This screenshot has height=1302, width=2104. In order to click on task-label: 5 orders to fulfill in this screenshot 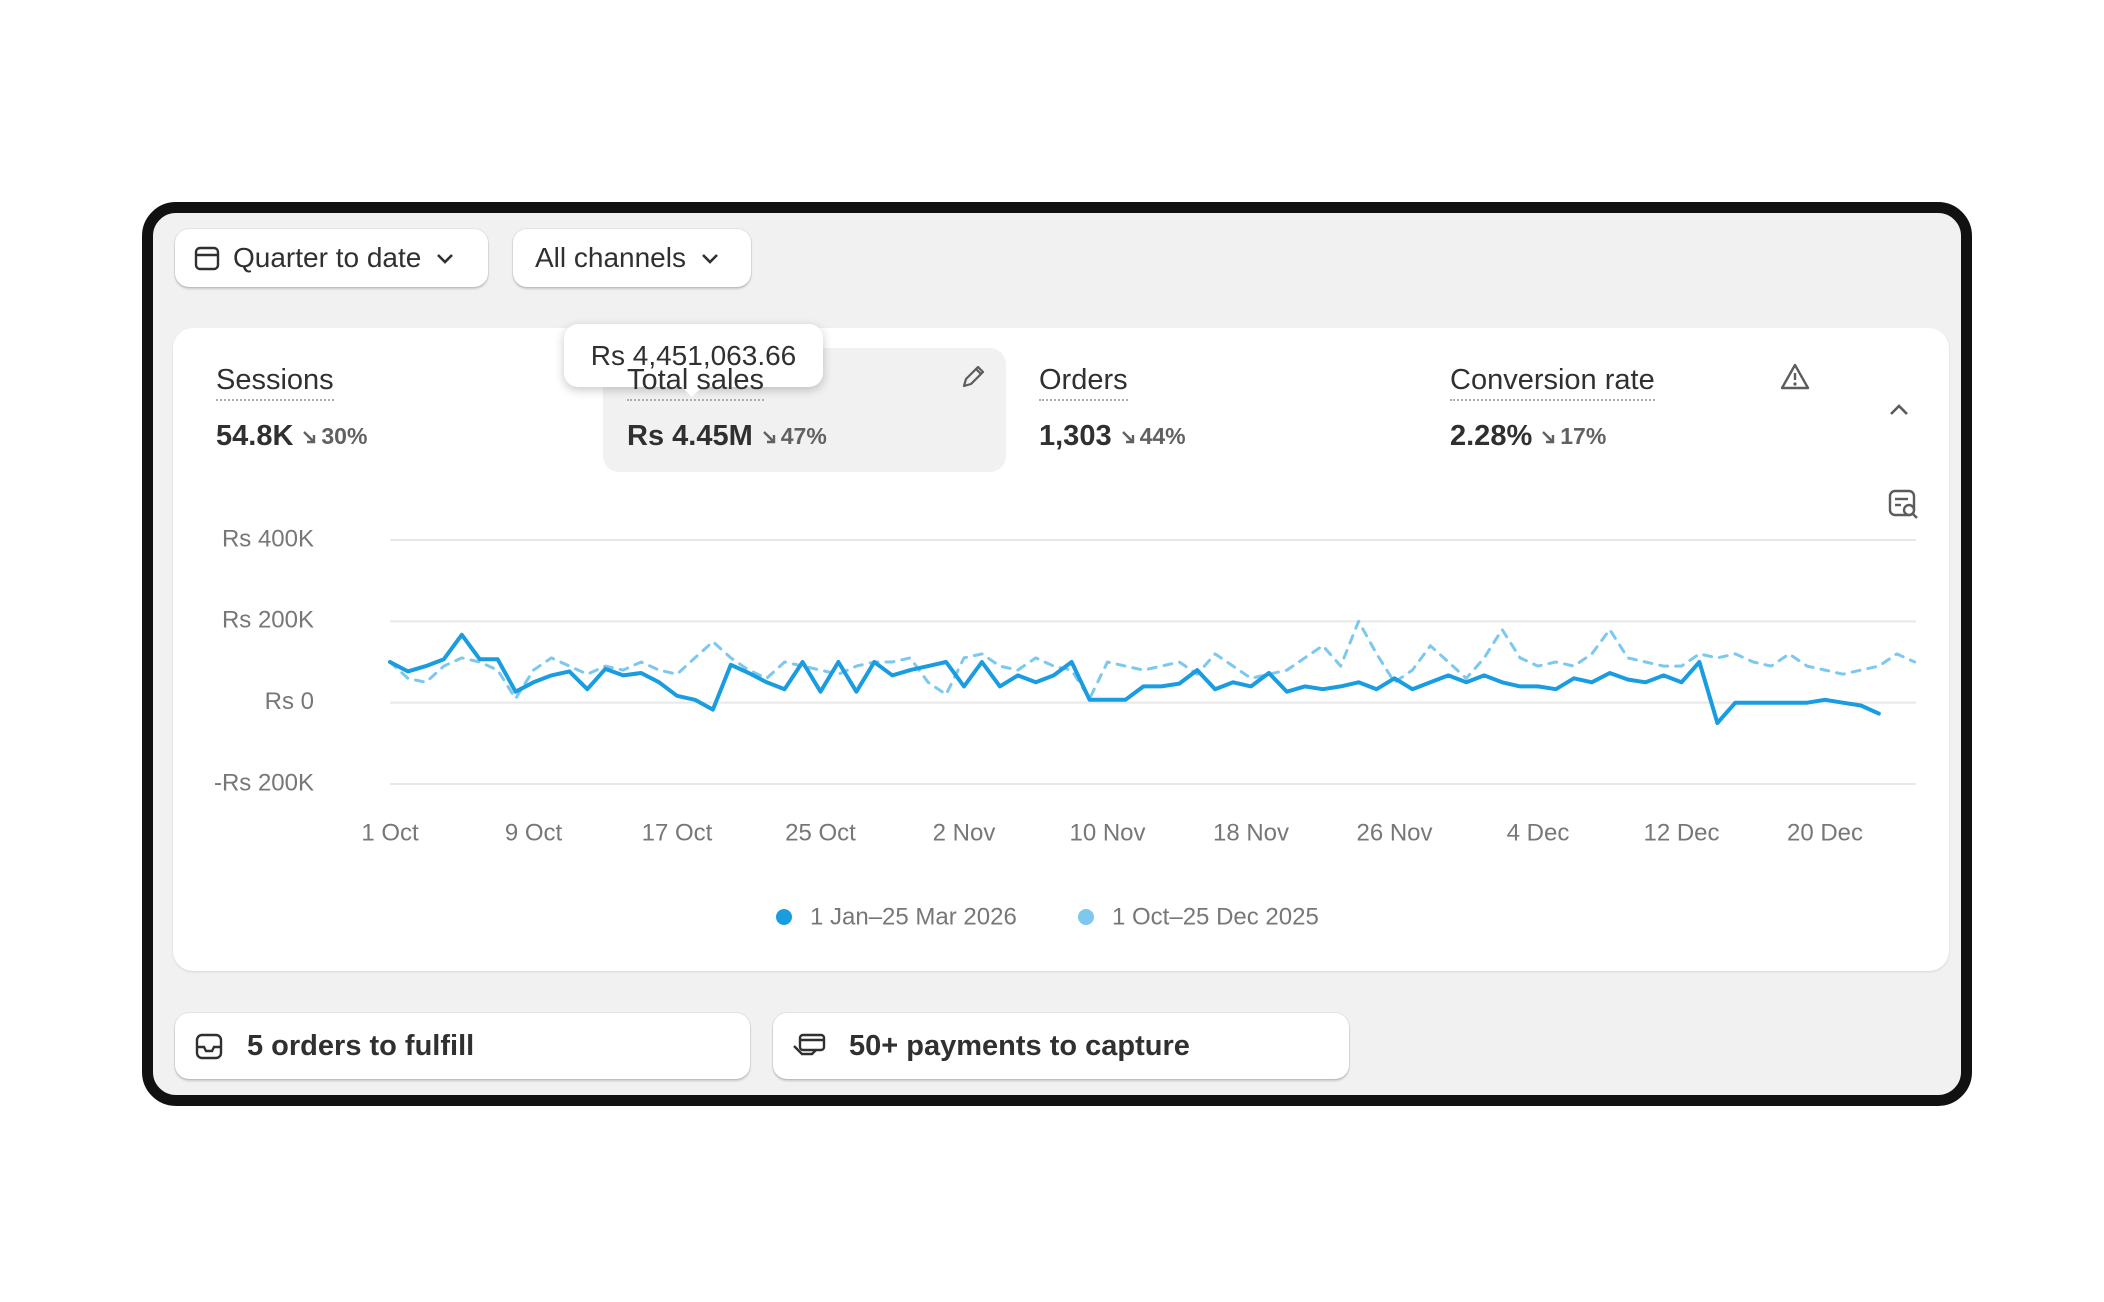, I will do `click(361, 1045)`.